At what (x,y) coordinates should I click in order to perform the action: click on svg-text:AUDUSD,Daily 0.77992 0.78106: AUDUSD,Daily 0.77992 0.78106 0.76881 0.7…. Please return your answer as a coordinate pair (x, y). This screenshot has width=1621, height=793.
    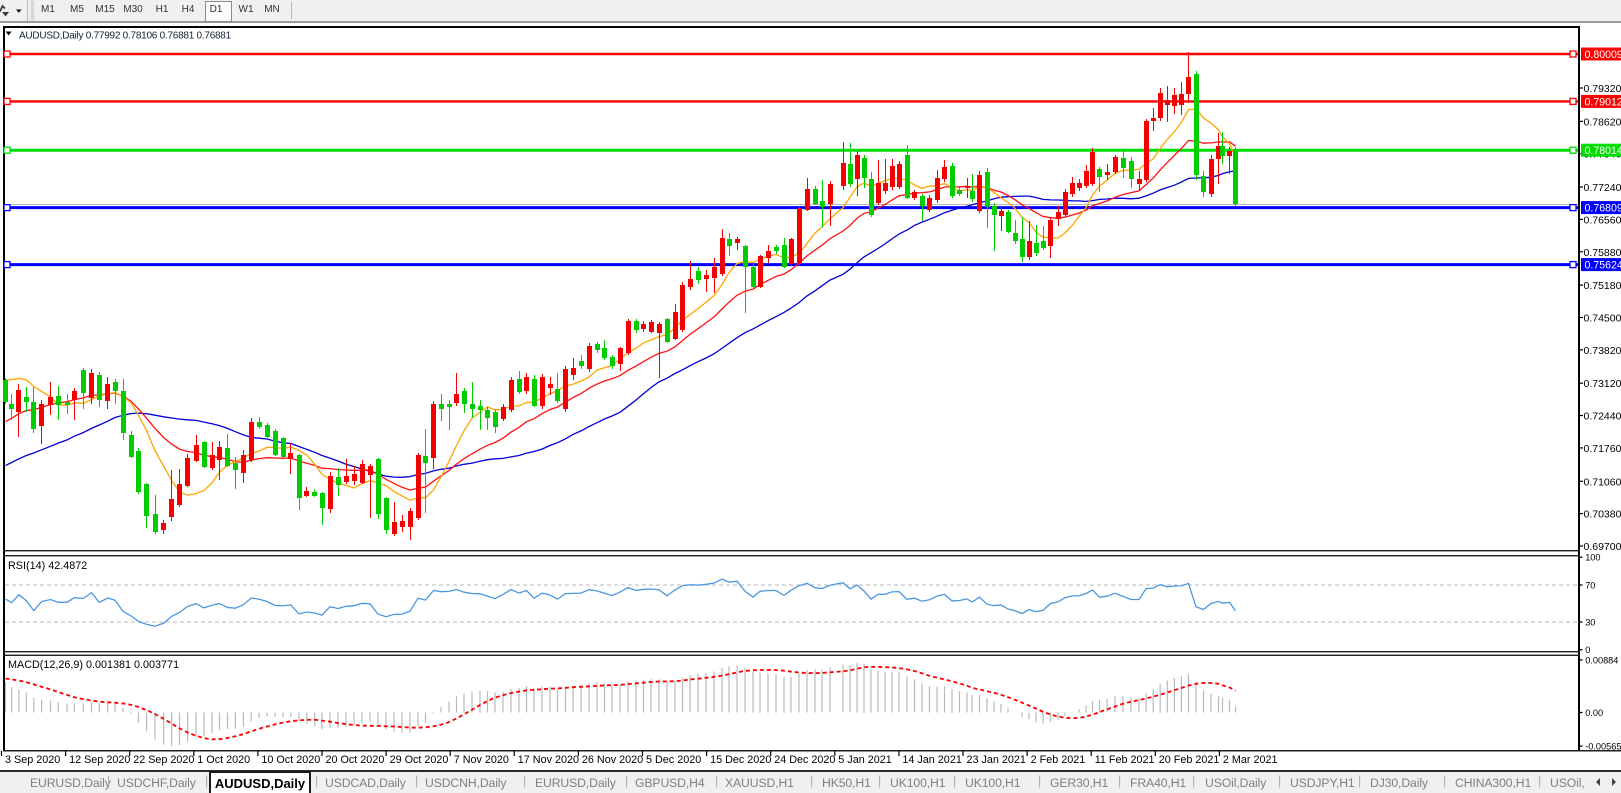
    Looking at the image, I should click on (125, 36).